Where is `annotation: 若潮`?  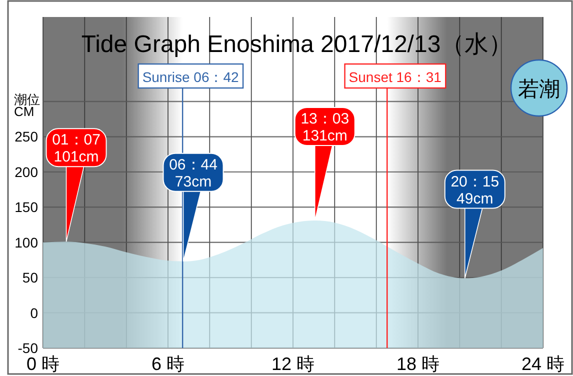
annotation: 若潮 is located at coordinates (539, 89).